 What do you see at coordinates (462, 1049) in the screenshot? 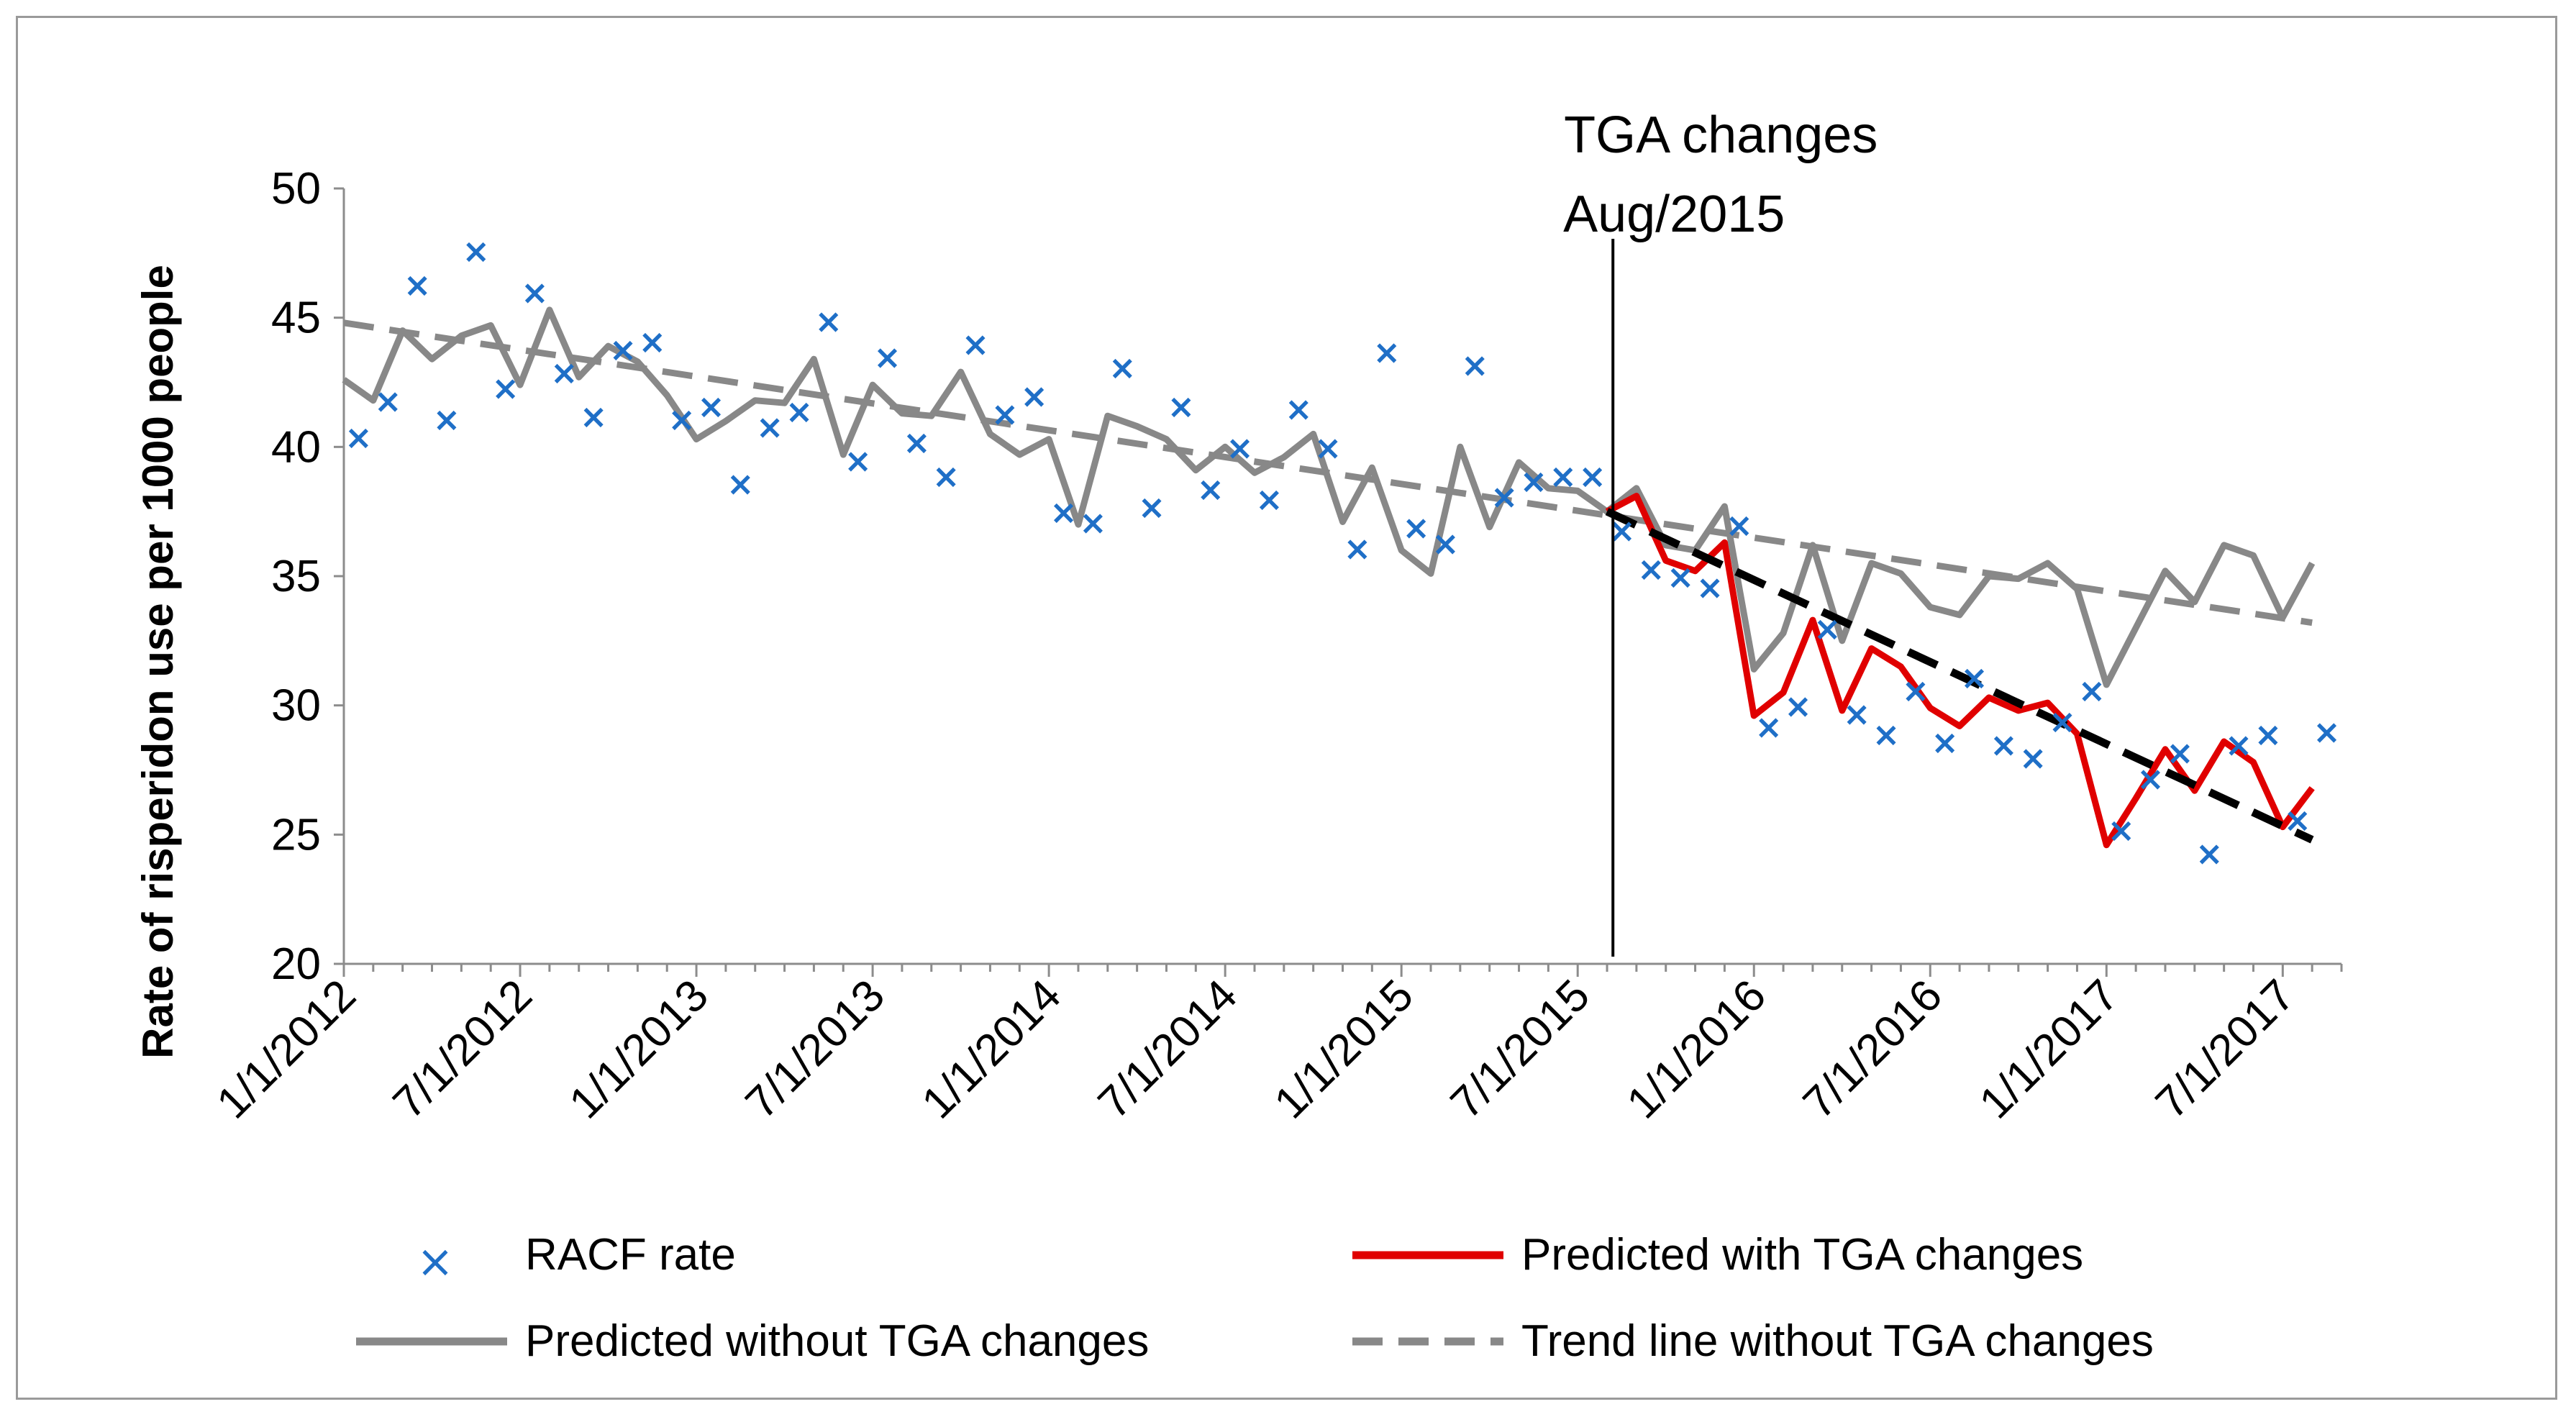
I see `x-tick-label: 7/1/2012` at bounding box center [462, 1049].